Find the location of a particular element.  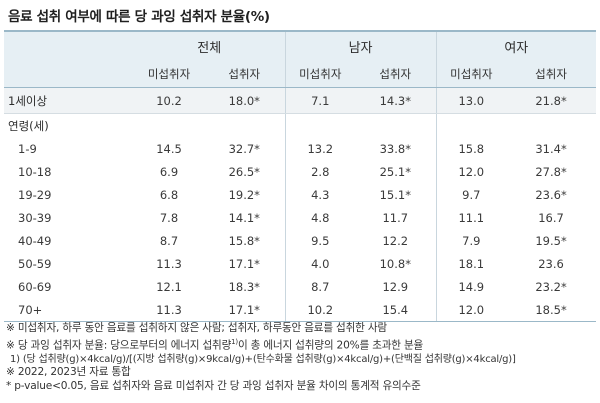

table-row: 1세이상 10.2 18.0* 7.1 14.3* 13.0 21.8* is located at coordinates (300, 100).